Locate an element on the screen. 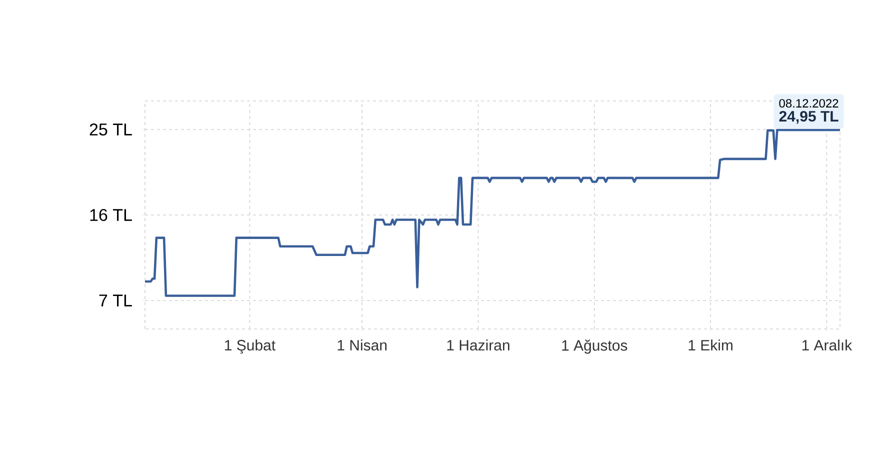 This screenshot has height=453, width=880. x-tick-label: 1 Haziran is located at coordinates (478, 345).